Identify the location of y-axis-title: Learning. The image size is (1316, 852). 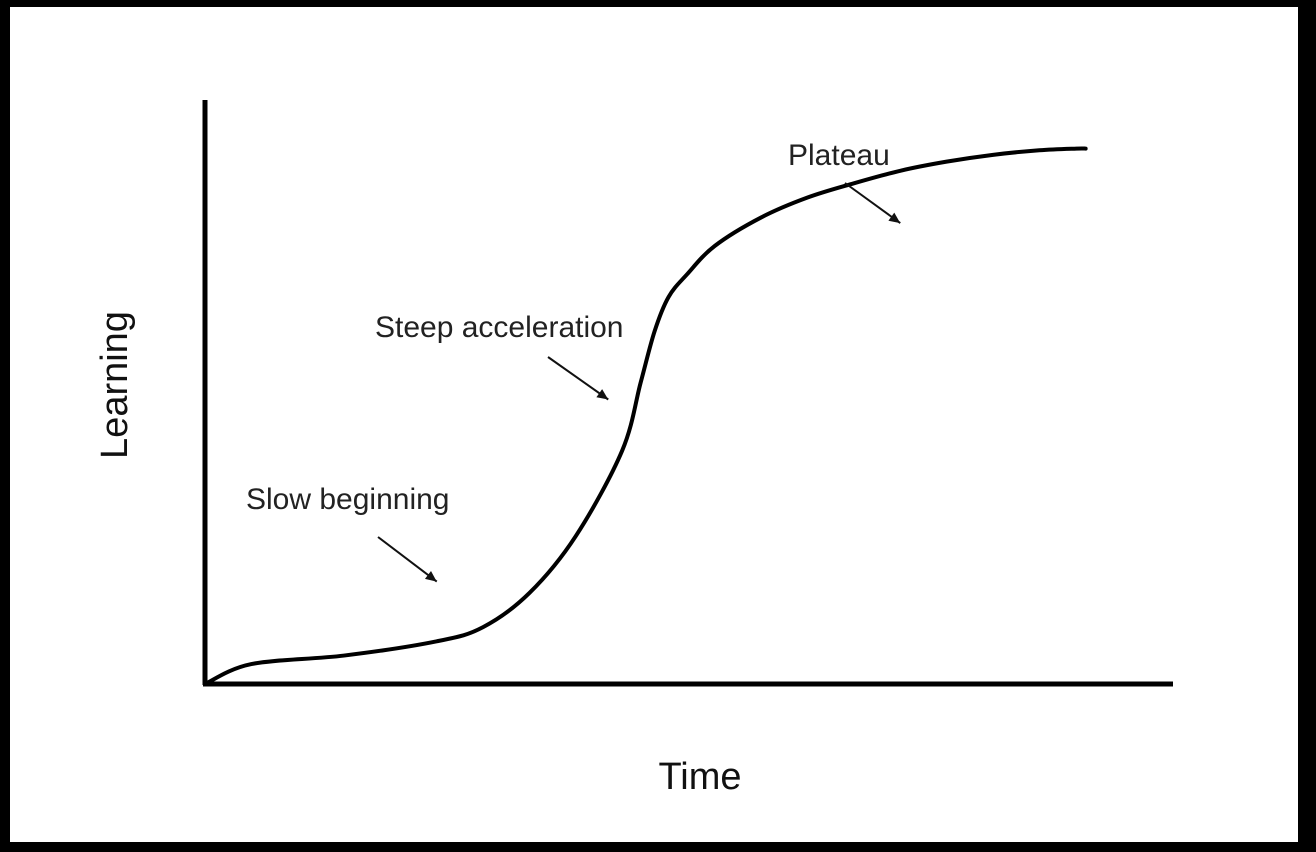
(115, 385).